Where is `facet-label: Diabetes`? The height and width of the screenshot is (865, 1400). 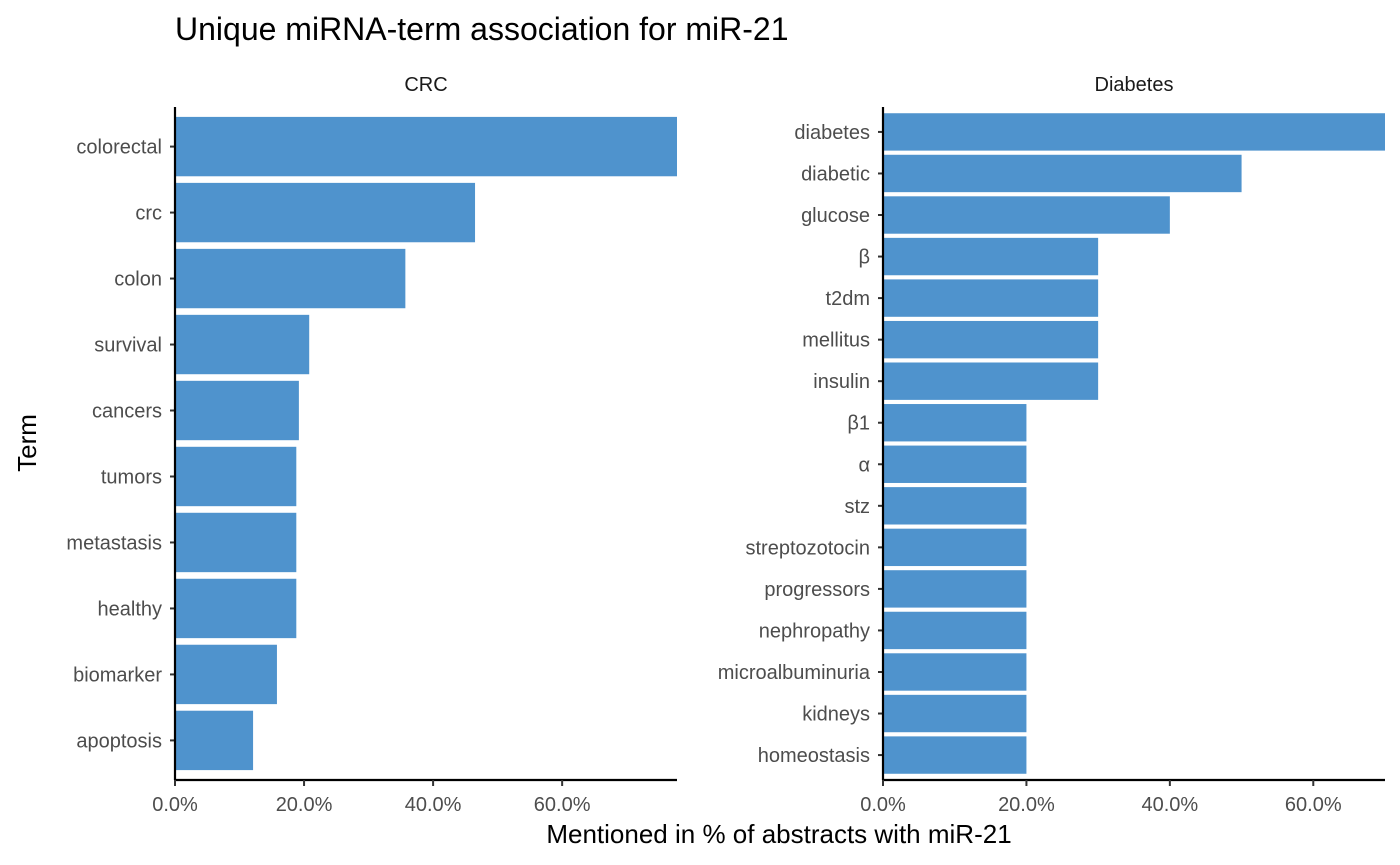 facet-label: Diabetes is located at coordinates (1134, 85).